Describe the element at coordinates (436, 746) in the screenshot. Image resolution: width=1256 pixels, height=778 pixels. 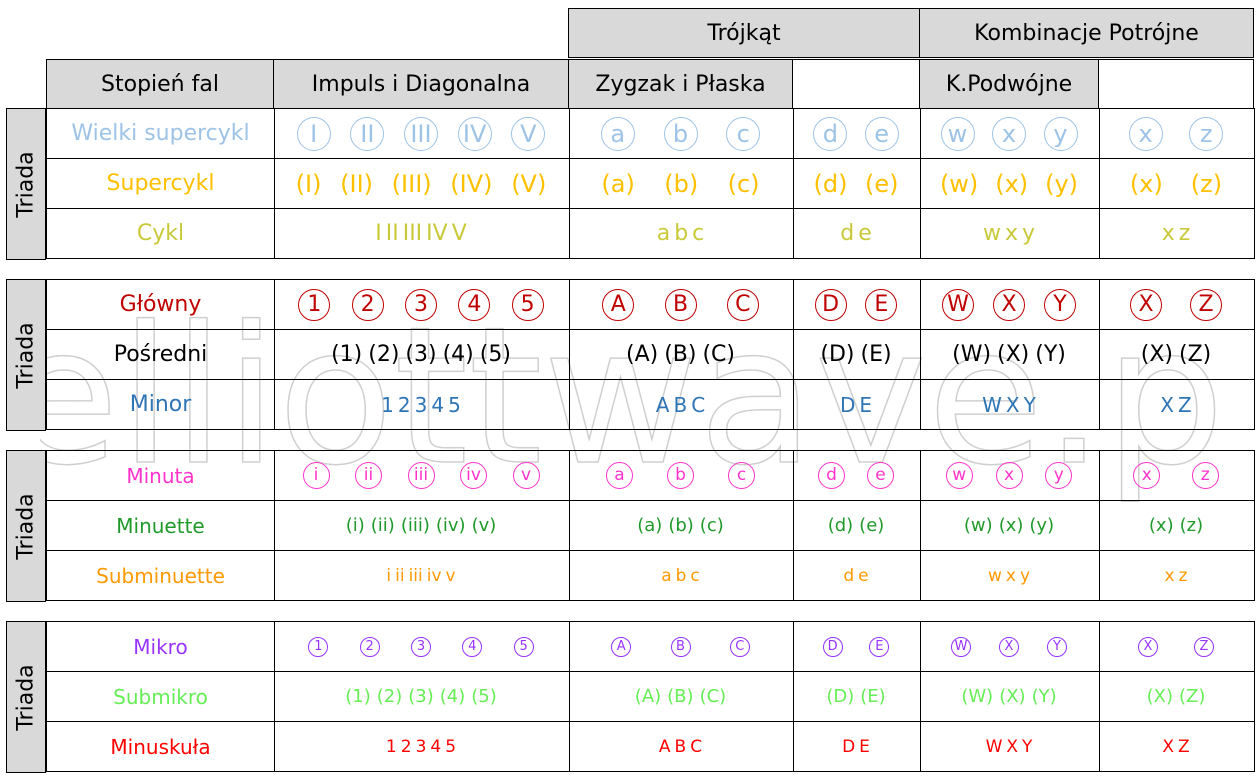
I see `wave-label: 4` at that location.